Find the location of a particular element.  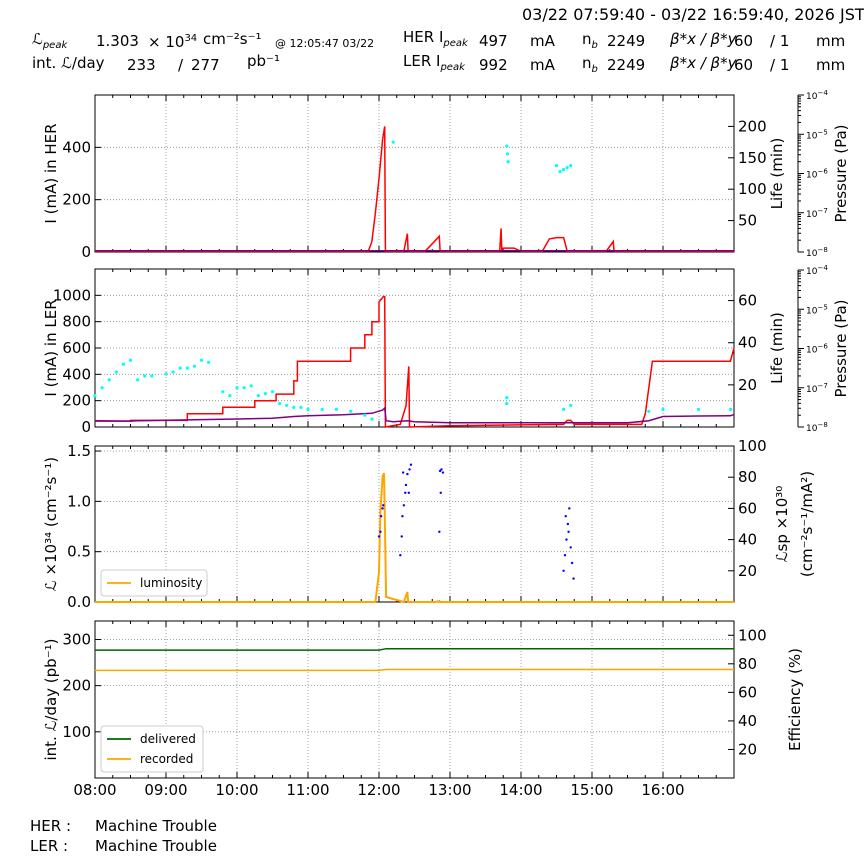

y-tick-label: 800 is located at coordinates (76, 322).